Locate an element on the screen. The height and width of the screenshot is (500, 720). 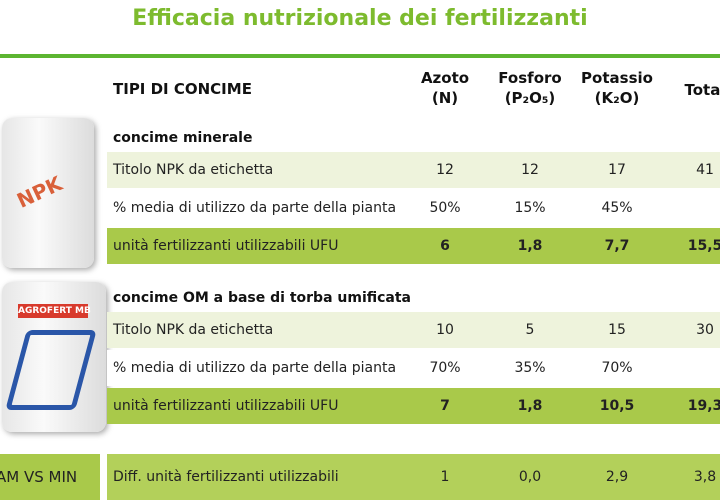
column-name: Potassio is located at coordinates (617, 78).